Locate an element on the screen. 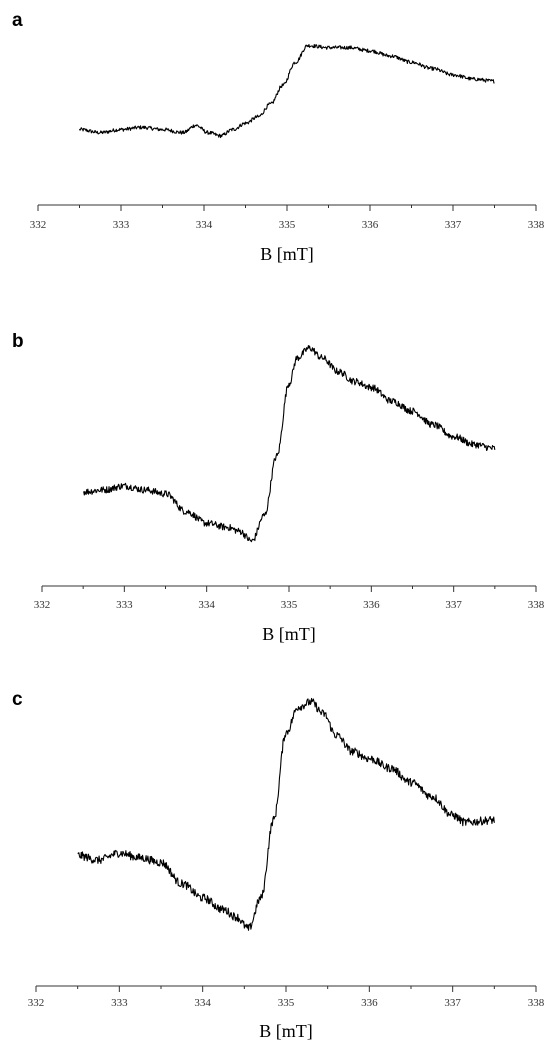 Image resolution: width=550 pixels, height=1054 pixels. panel-letter: a is located at coordinates (17, 20).